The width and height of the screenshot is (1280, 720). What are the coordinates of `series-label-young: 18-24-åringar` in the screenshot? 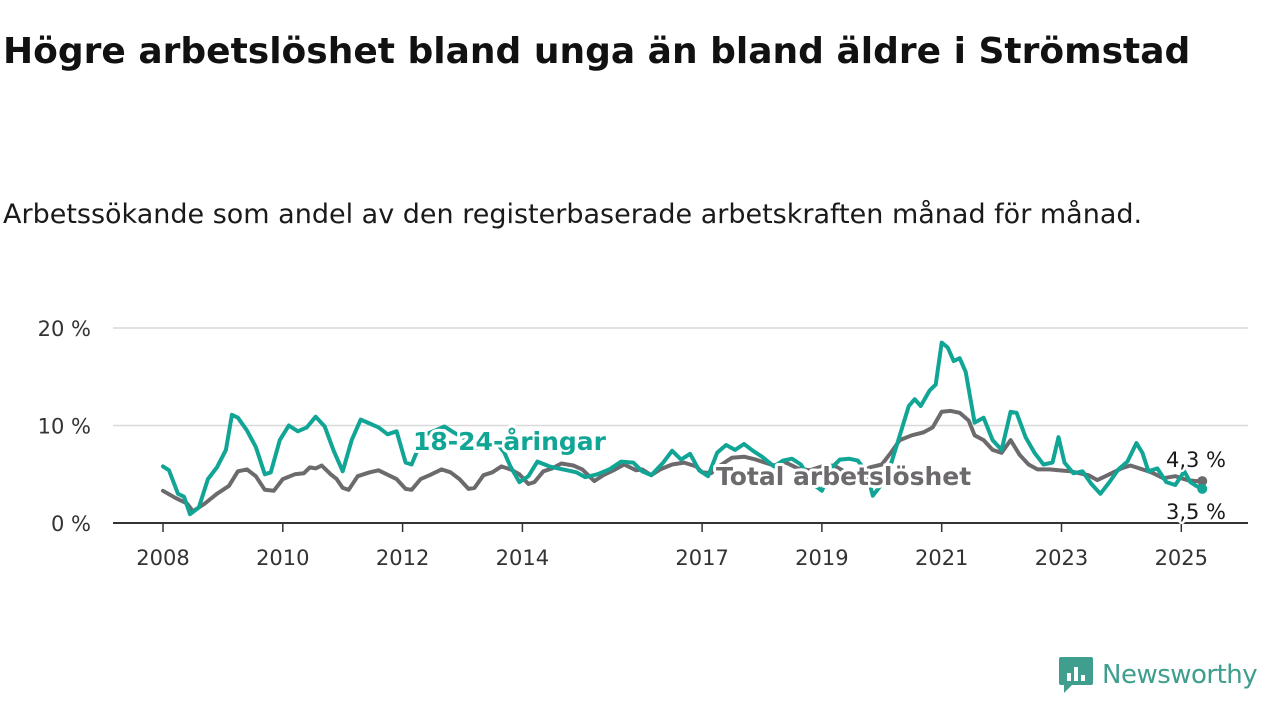 It's located at (510, 441).